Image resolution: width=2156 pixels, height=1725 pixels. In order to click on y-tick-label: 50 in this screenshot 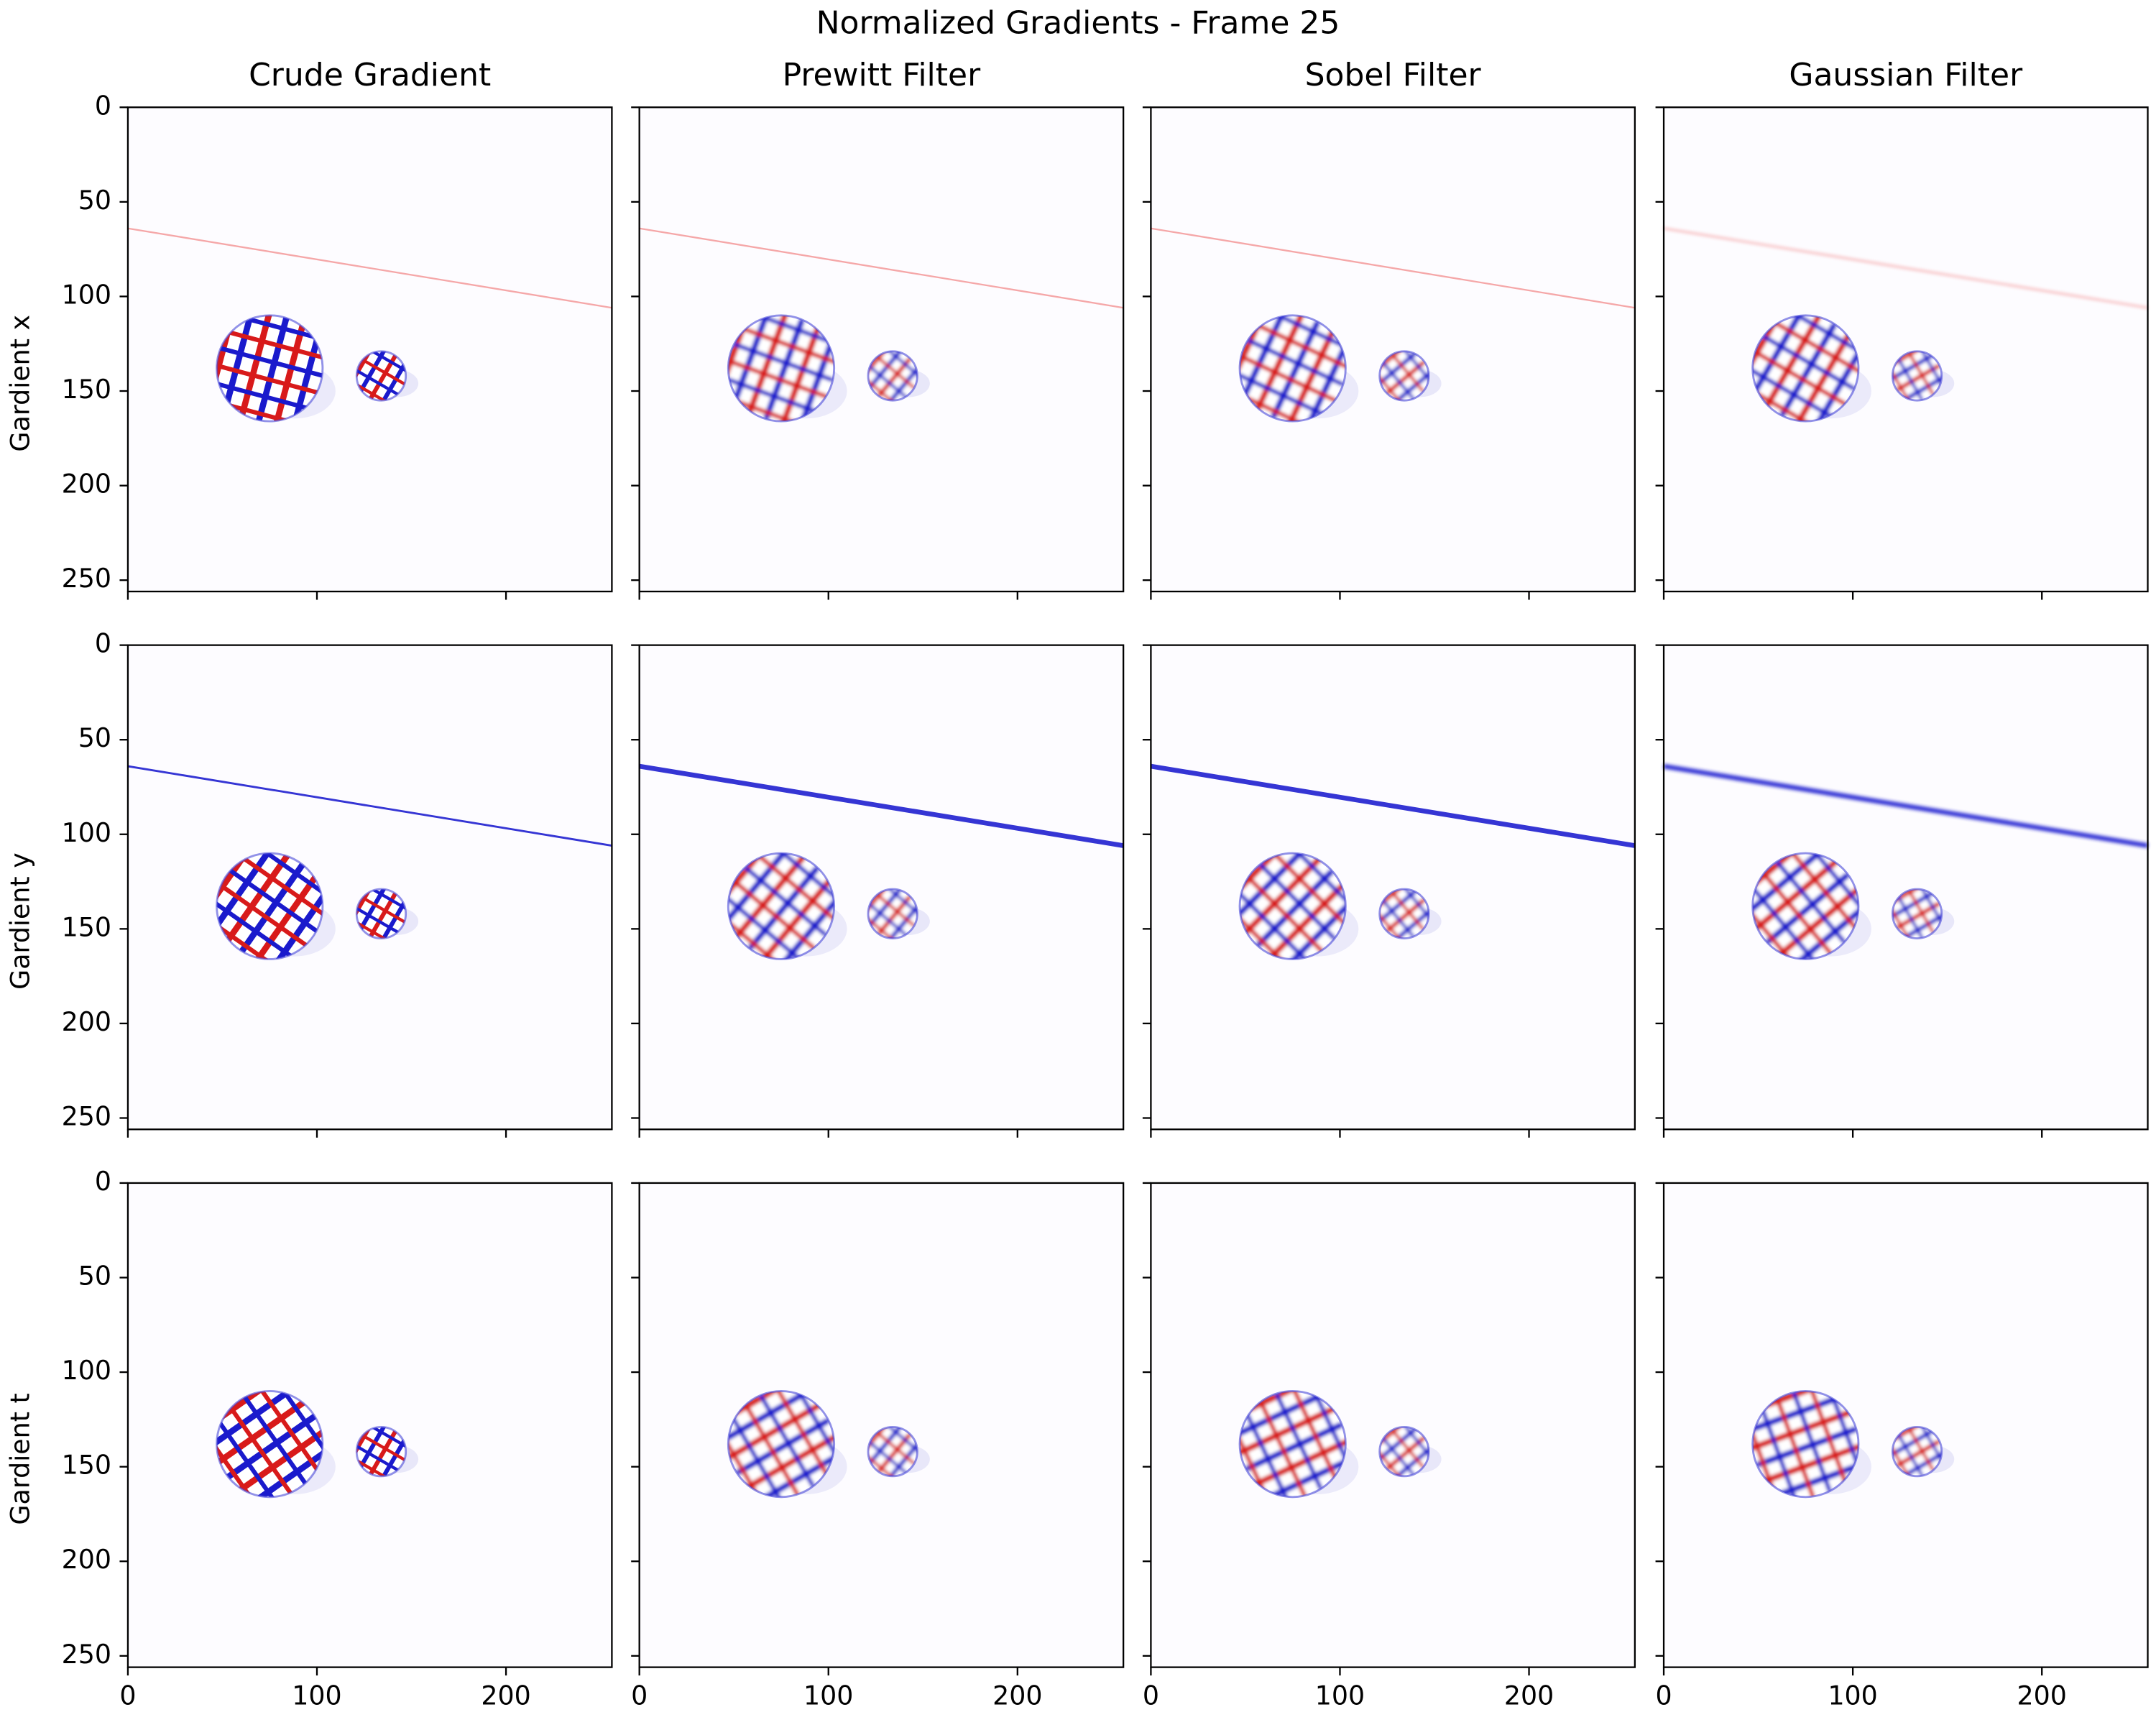, I will do `click(94, 1276)`.